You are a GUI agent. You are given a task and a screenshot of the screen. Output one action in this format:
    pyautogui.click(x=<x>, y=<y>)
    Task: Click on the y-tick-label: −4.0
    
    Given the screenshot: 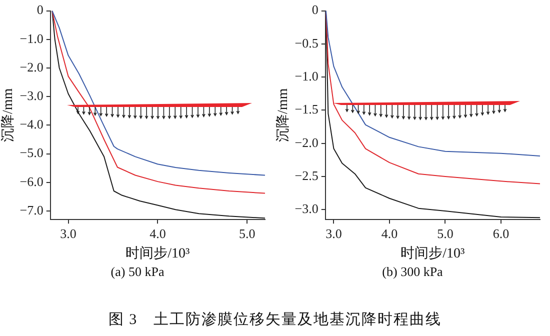 What is the action you would take?
    pyautogui.click(x=32, y=124)
    